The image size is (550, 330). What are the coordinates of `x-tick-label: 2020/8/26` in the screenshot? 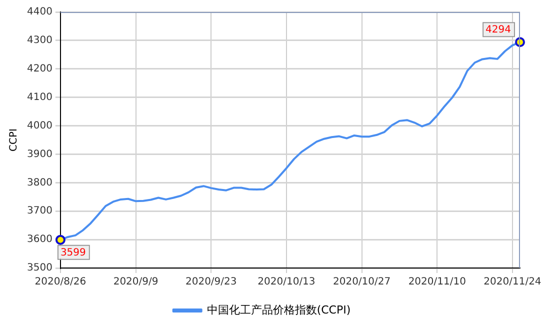 It's located at (60, 282).